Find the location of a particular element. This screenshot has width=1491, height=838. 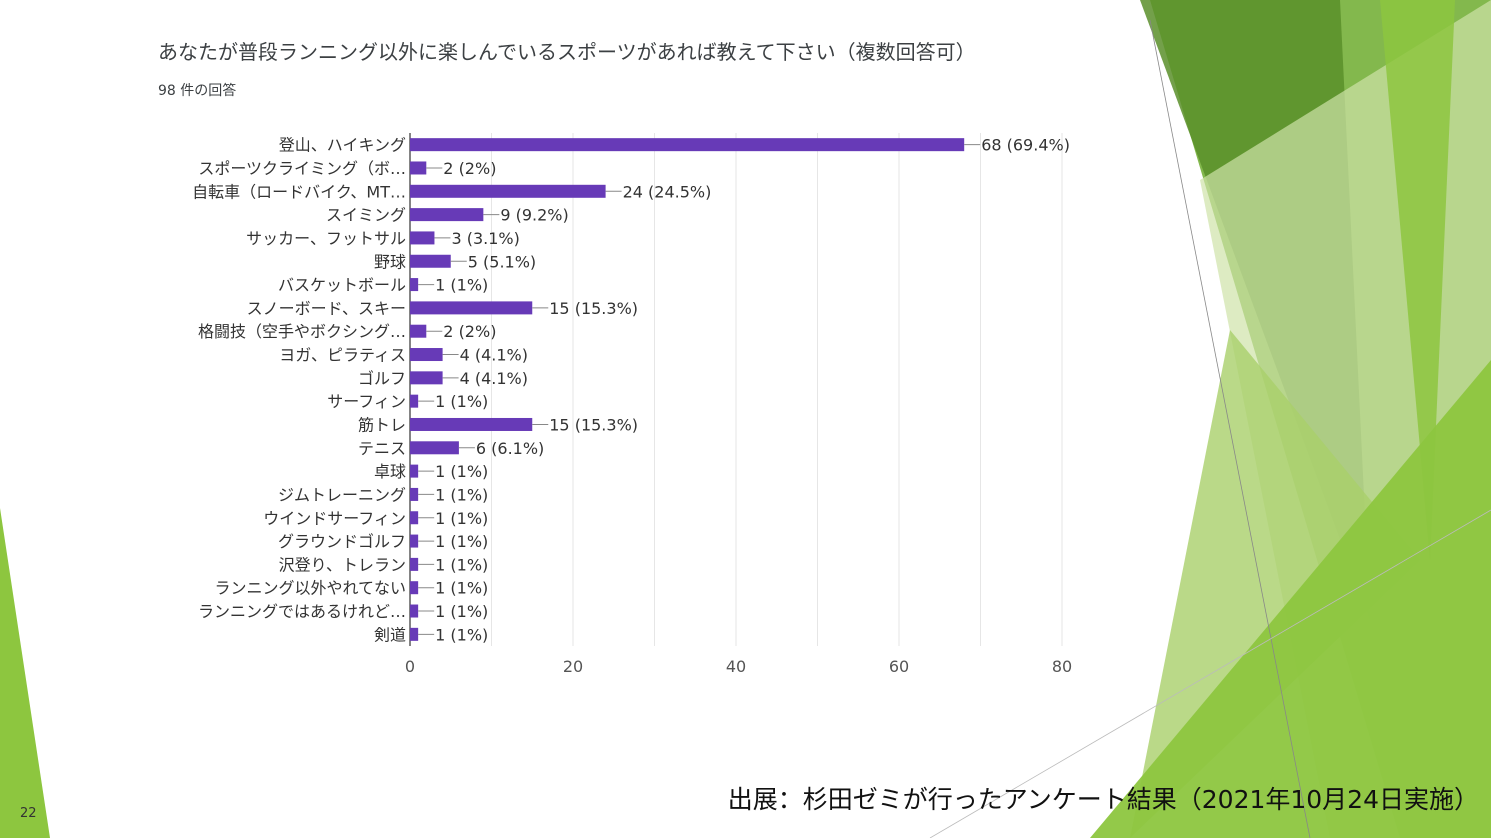

category-label: 沢登り、トレラン is located at coordinates (342, 564).